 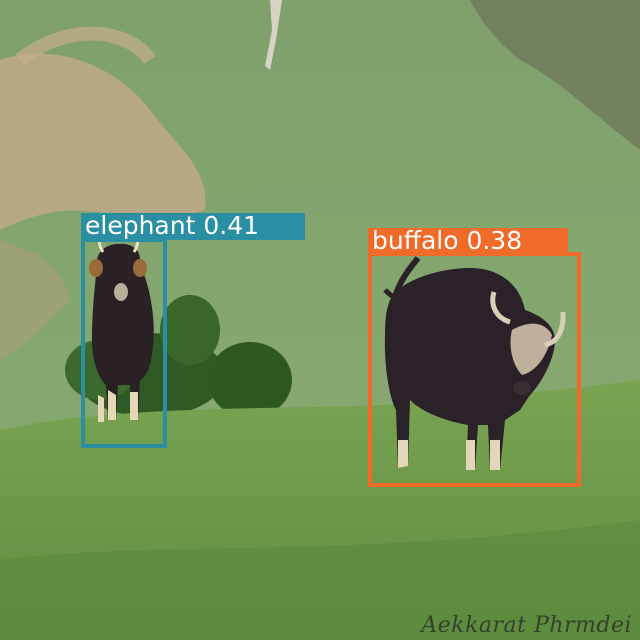 I want to click on detection-box-elephant, so click(x=124, y=343).